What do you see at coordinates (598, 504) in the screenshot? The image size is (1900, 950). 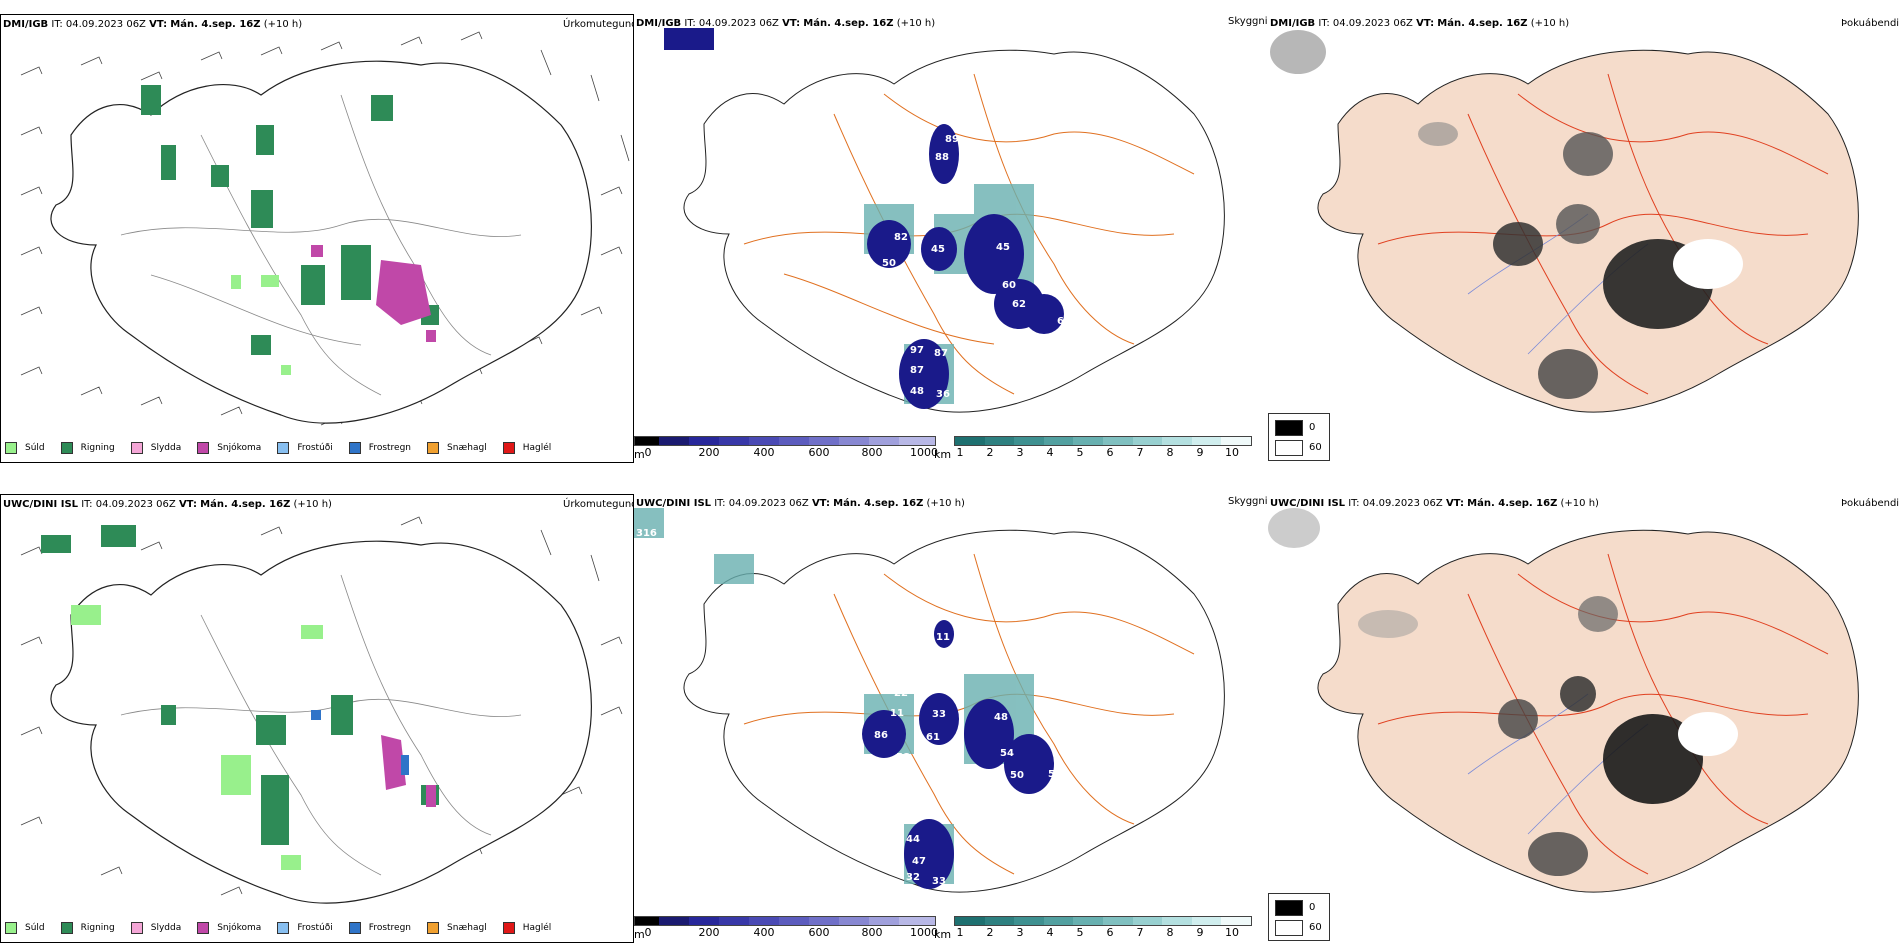 I see `panel-title: Úrkomutegund` at bounding box center [598, 504].